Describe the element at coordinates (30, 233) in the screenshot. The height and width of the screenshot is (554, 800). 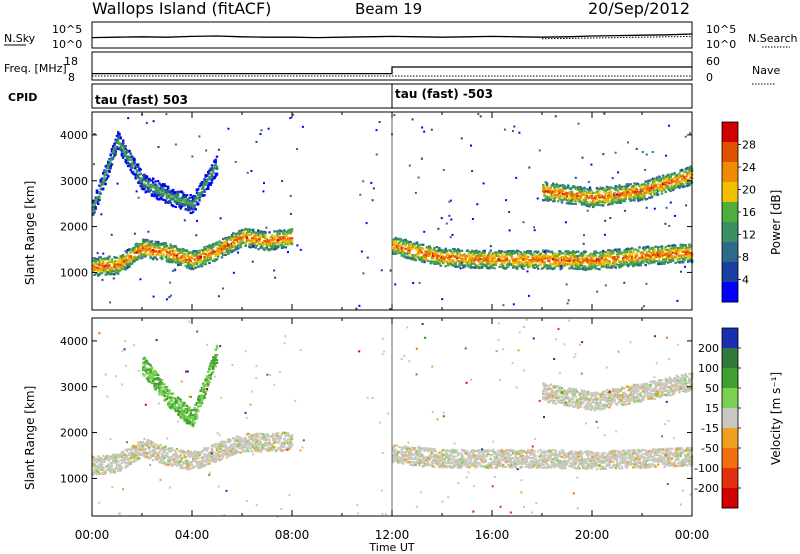
I see `power-y-axis-label: Slant Range [km]` at that location.